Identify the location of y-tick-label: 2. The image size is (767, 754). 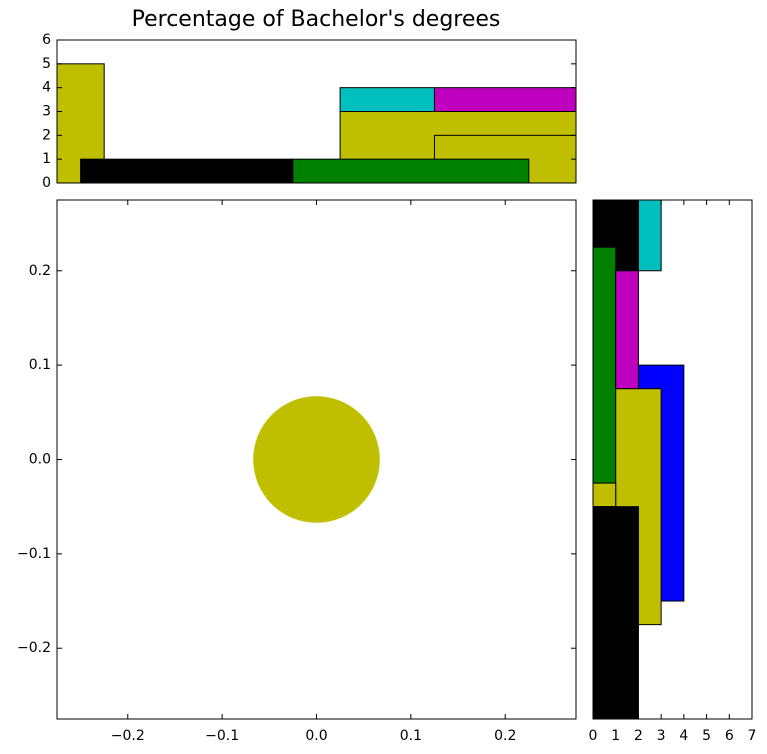
(46, 135).